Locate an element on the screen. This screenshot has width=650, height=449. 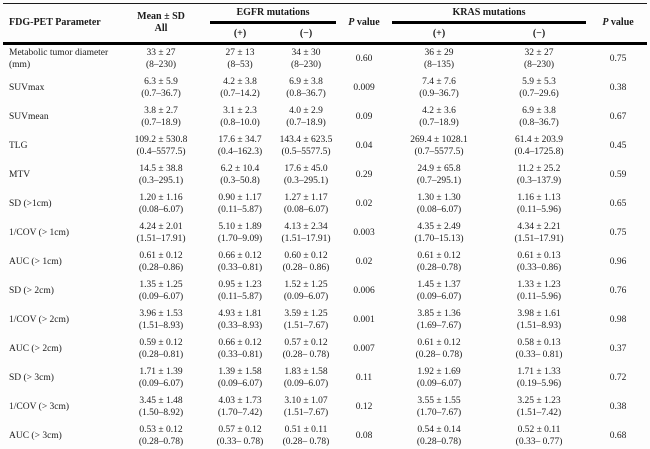
cell-kras-negative: 11.2 ± 25.2 (0.3–137.9) is located at coordinates (539, 175).